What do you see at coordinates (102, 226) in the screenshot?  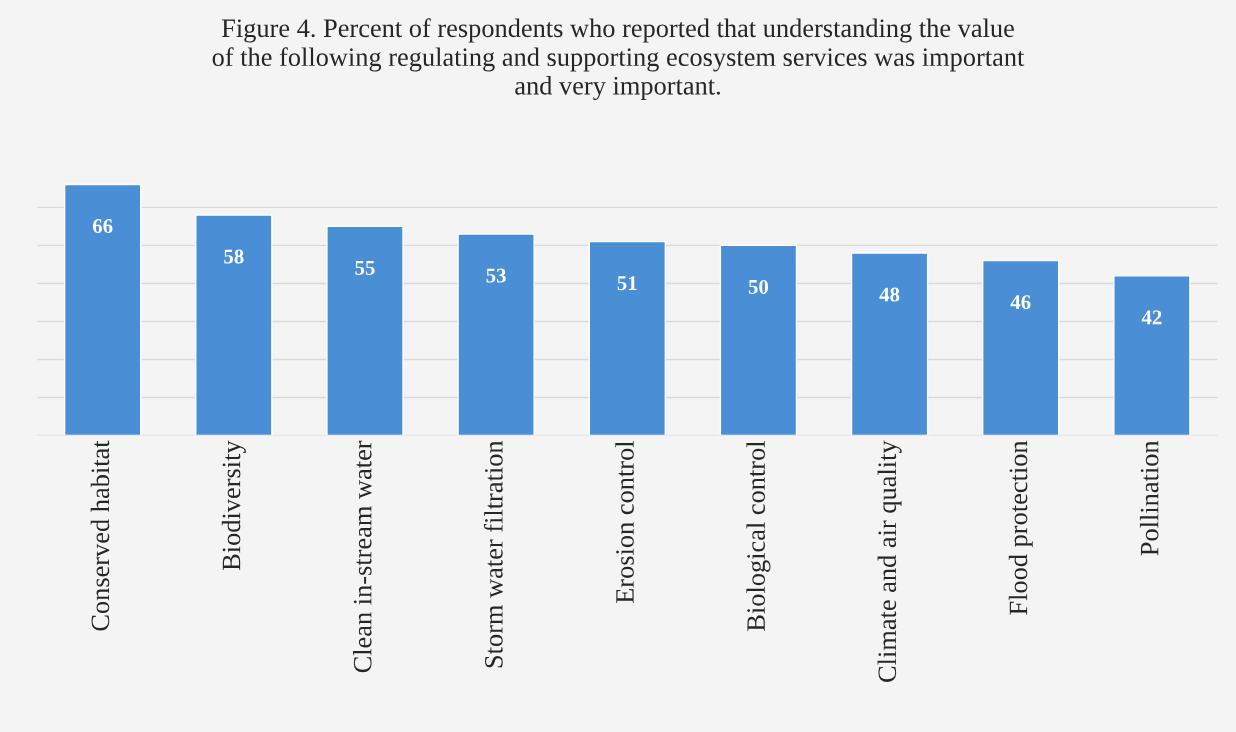 I see `data-label: 66` at bounding box center [102, 226].